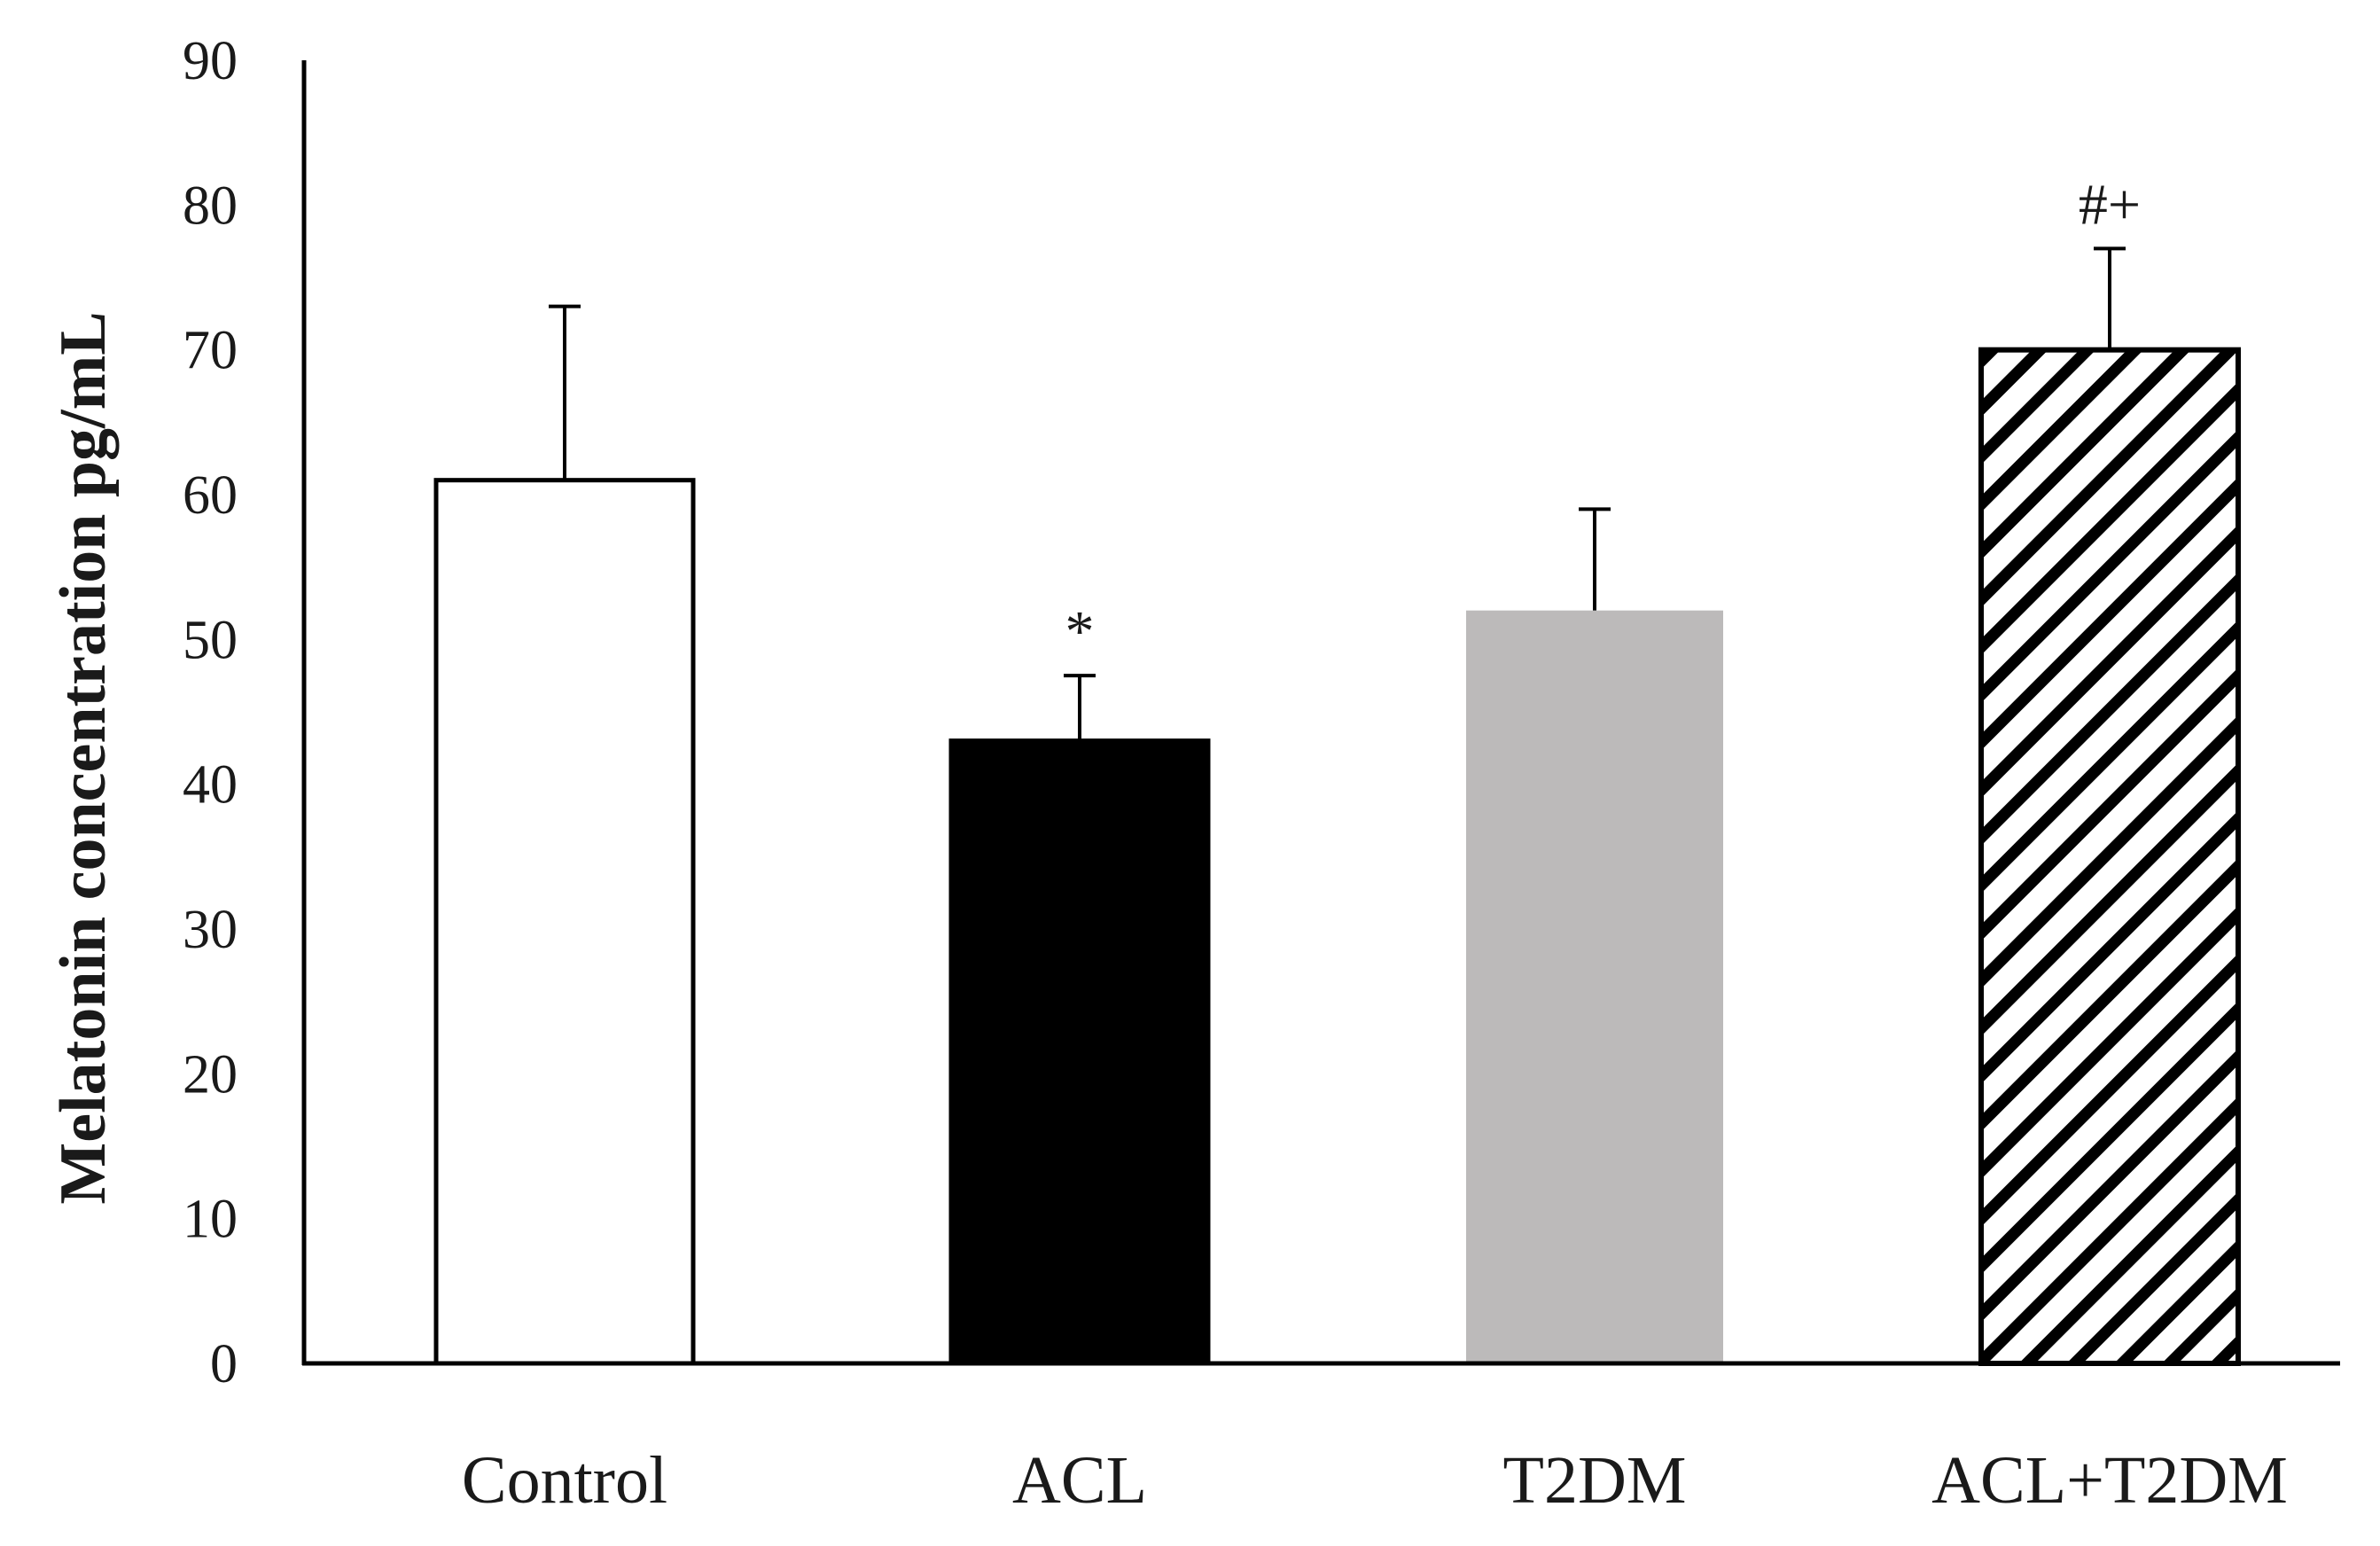  I want to click on bar-t2dm, so click(1594, 986).